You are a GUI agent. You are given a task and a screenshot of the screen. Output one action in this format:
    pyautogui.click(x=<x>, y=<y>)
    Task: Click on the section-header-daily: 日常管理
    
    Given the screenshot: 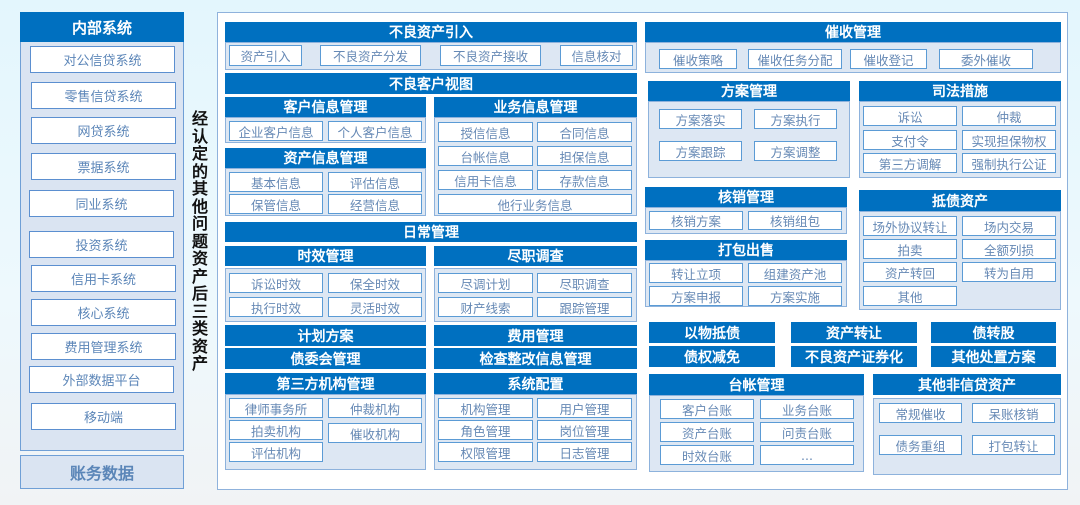 What is the action you would take?
    pyautogui.click(x=431, y=232)
    